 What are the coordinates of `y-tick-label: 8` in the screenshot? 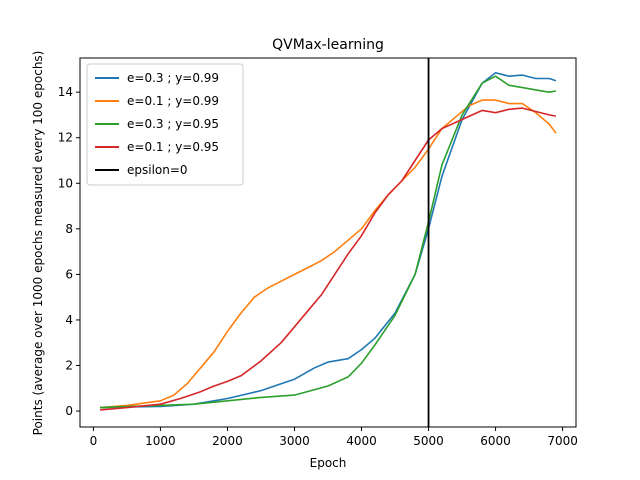 It's located at (69, 229).